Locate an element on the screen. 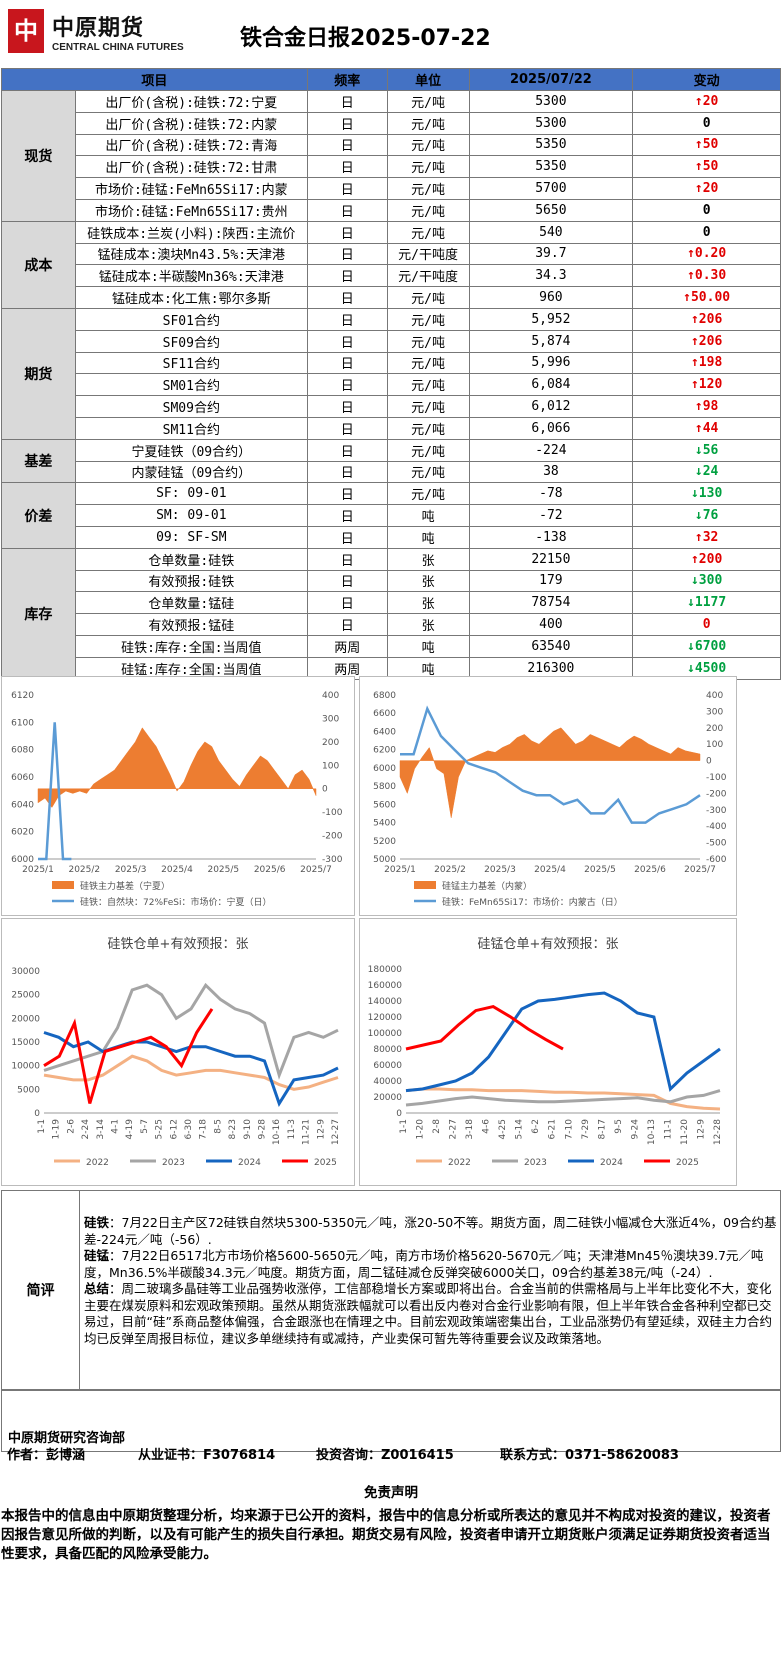 This screenshot has width=782, height=1664. x-tick: 8-17 is located at coordinates (602, 1129).